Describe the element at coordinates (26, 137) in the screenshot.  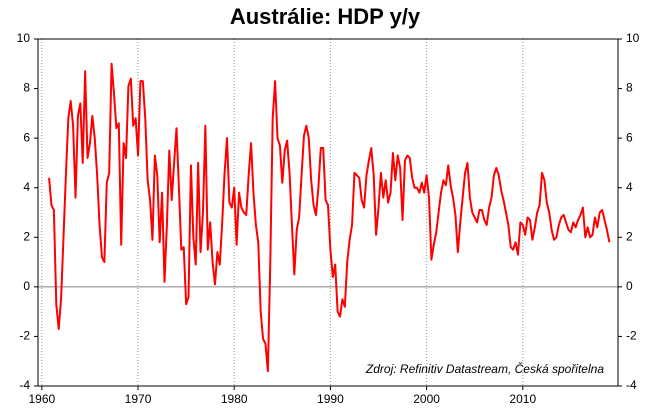
I see `y-tick-label: 6` at that location.